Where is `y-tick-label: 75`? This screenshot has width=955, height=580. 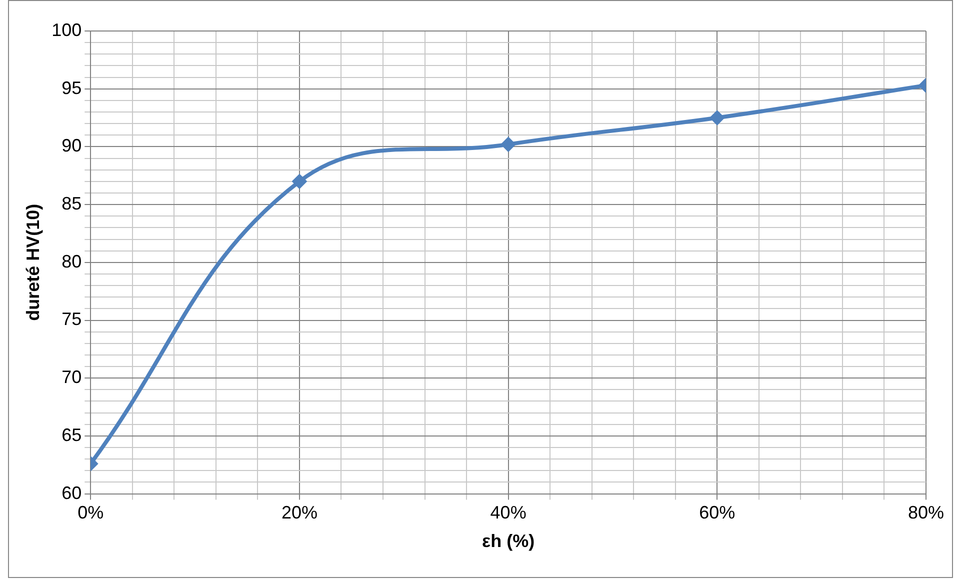 y-tick-label: 75 is located at coordinates (72, 319).